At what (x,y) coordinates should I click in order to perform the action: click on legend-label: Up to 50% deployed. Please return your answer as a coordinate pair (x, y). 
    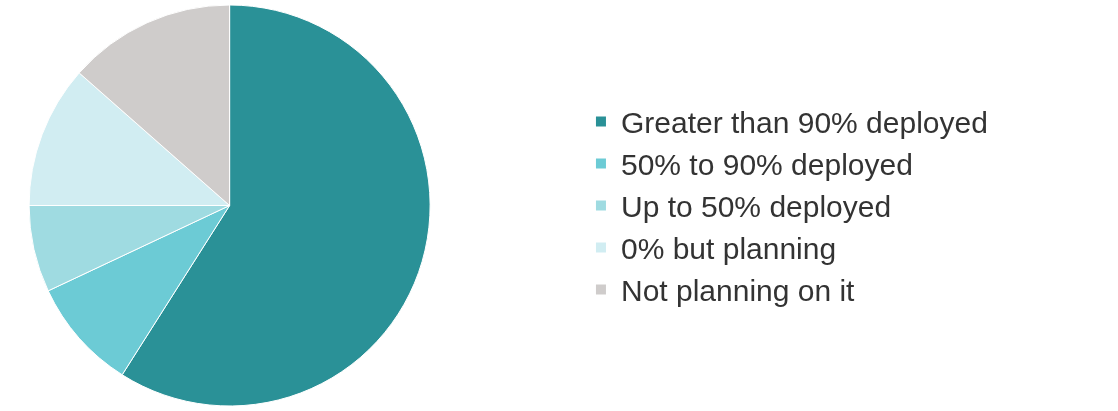
    Looking at the image, I should click on (756, 207).